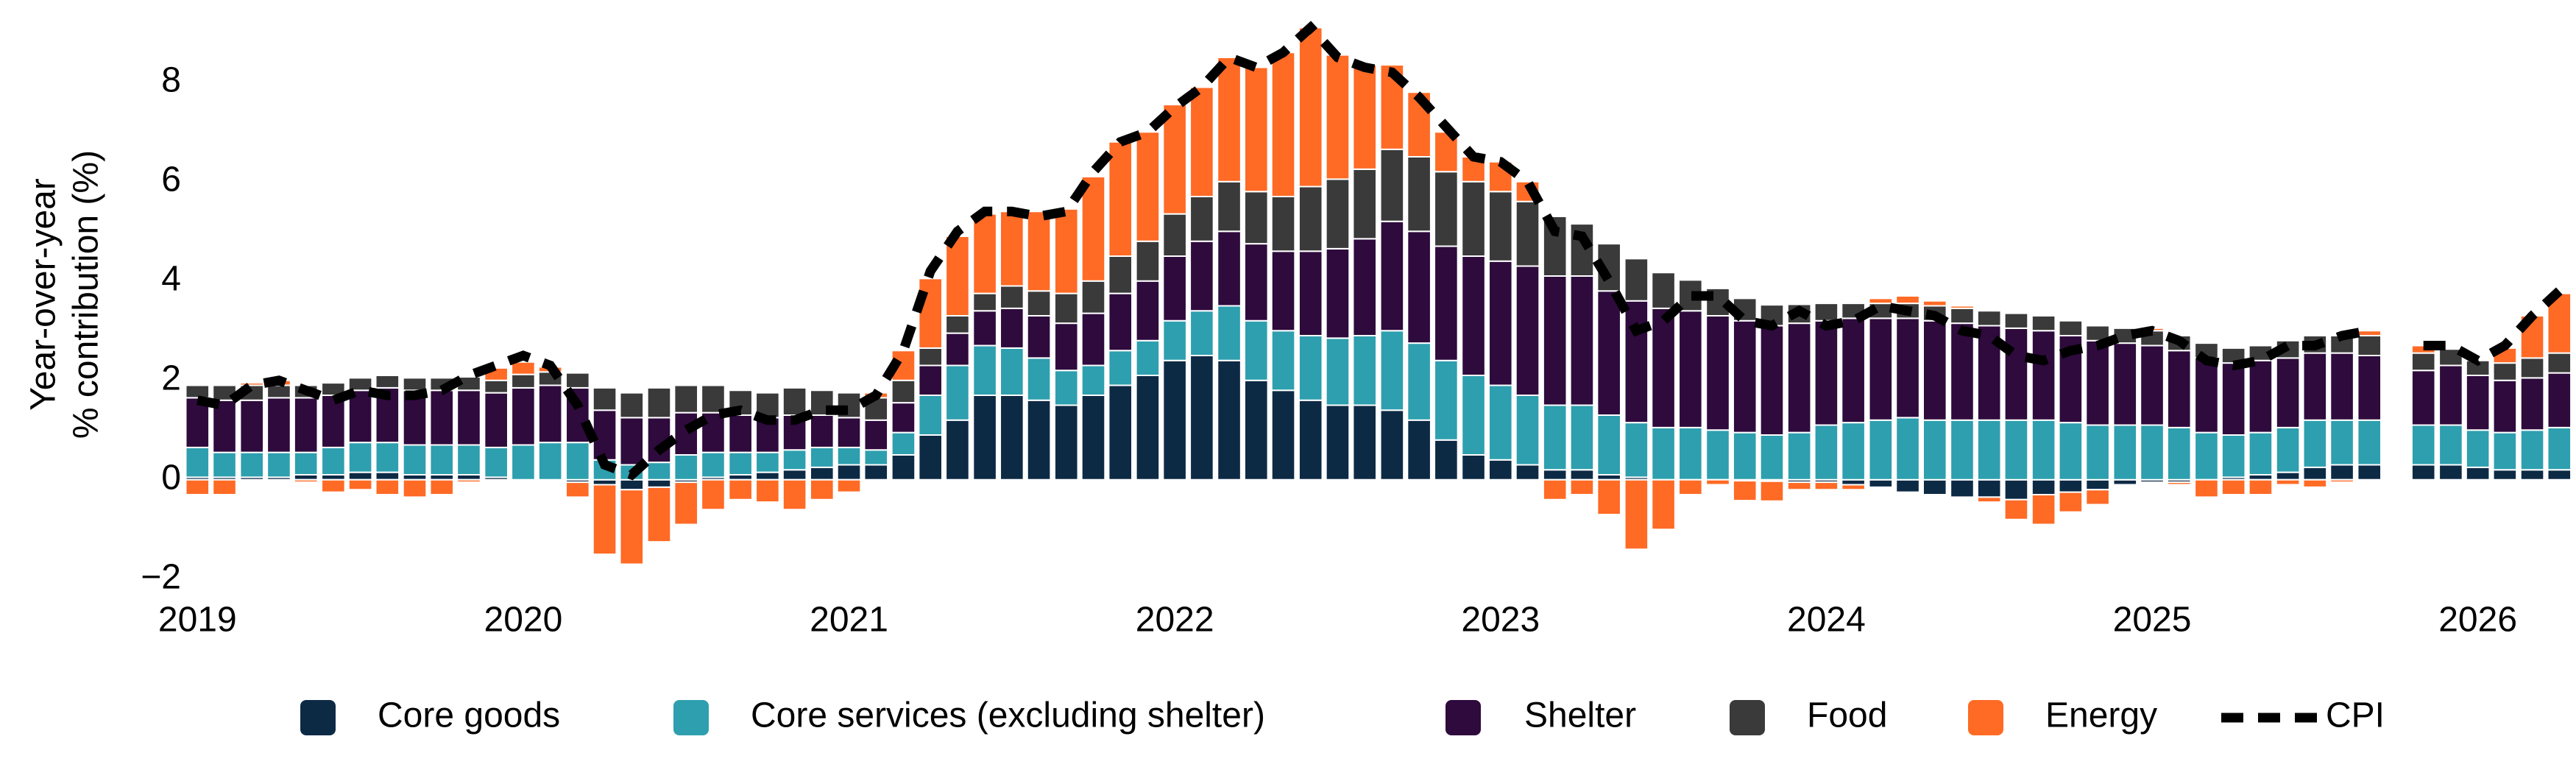 The height and width of the screenshot is (767, 2576). What do you see at coordinates (2101, 715) in the screenshot?
I see `legend-label: Energy` at bounding box center [2101, 715].